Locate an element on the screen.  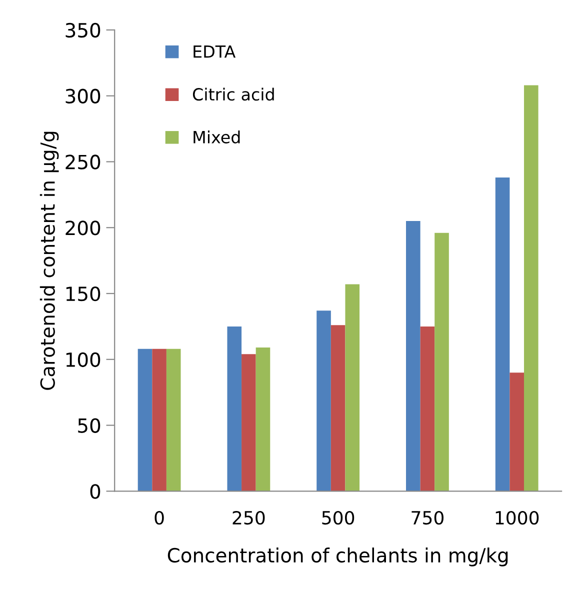
legend-label: Mixed is located at coordinates (217, 137).